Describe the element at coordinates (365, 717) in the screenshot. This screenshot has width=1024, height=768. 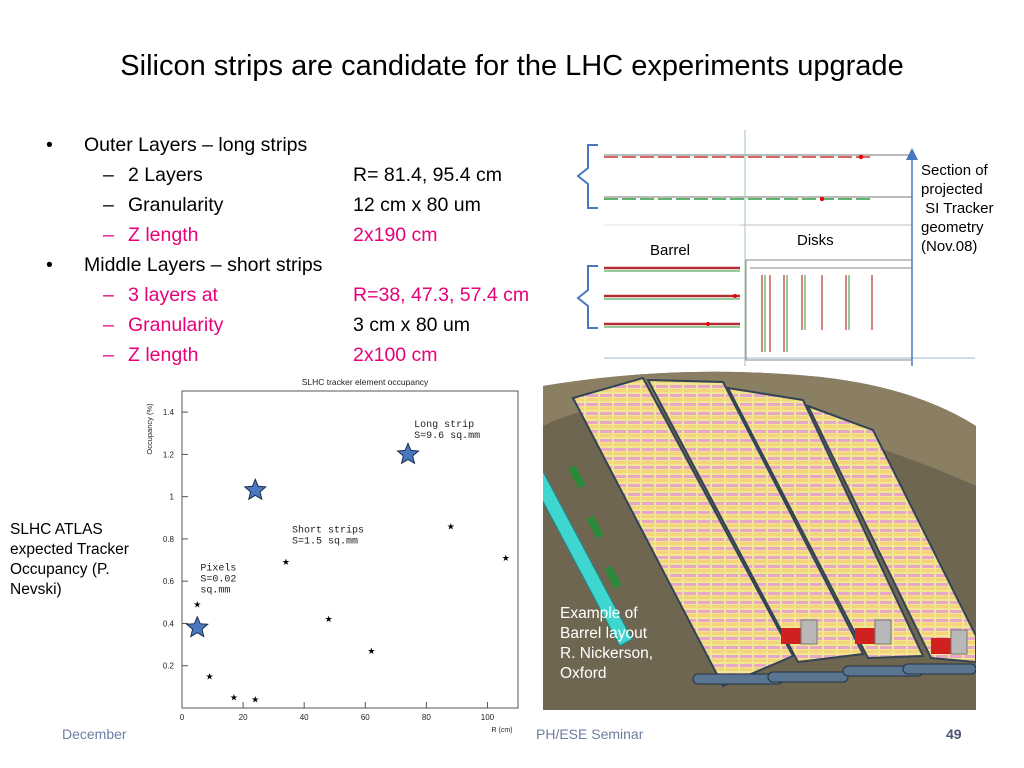
I see `x-tick-label: 60` at that location.